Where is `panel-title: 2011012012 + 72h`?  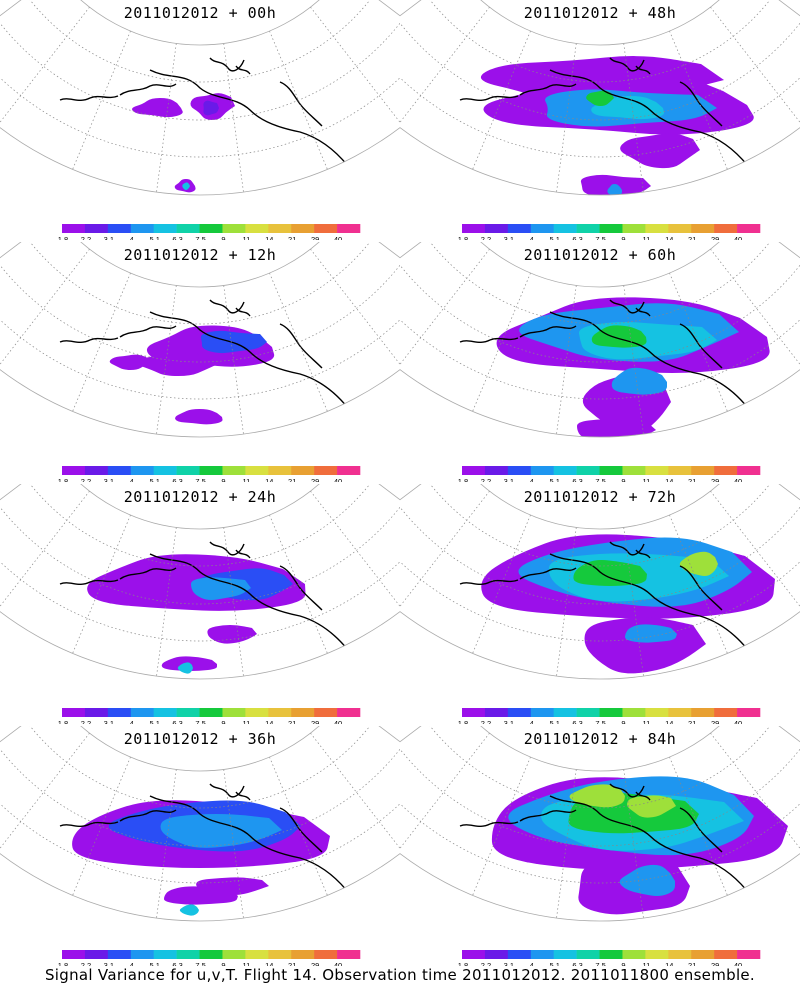
panel-title: 2011012012 + 72h is located at coordinates (600, 497).